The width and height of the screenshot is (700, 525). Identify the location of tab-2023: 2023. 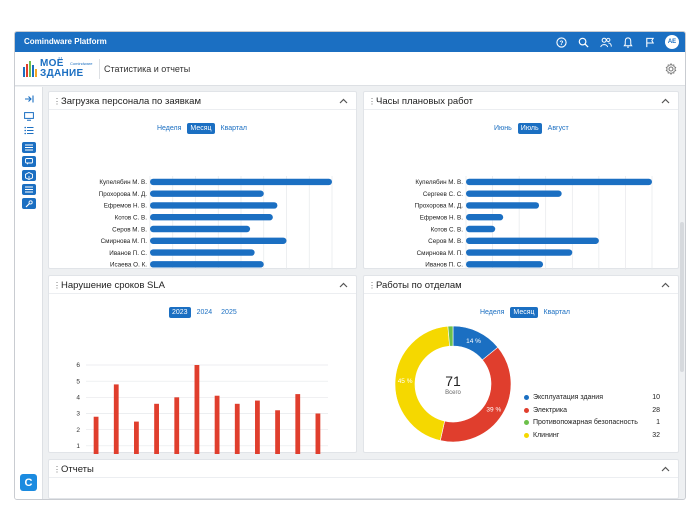
(180, 312).